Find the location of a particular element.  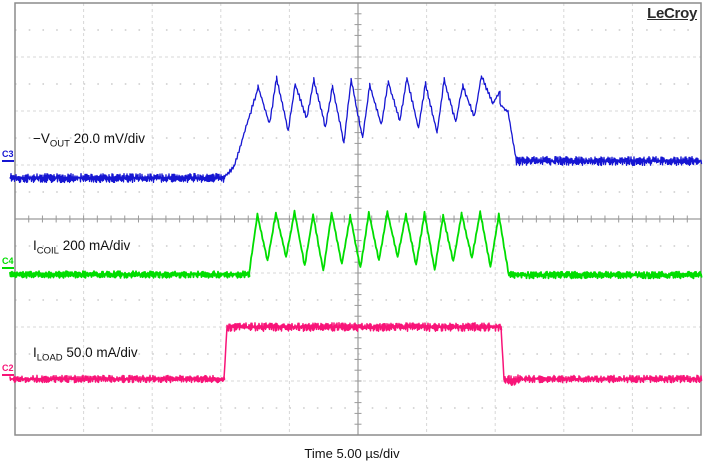

icoil-label-suffix: 200 mA/div is located at coordinates (94, 245).